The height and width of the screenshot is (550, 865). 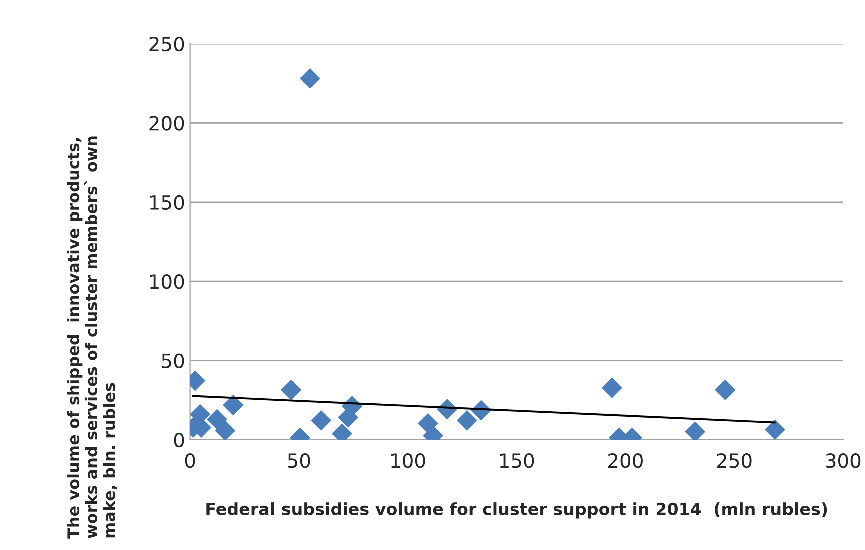 What do you see at coordinates (92, 337) in the screenshot?
I see `y-axis-title: The volume of shipped innovative products, works and services of cluster members` own make, bln. rubles` at bounding box center [92, 337].